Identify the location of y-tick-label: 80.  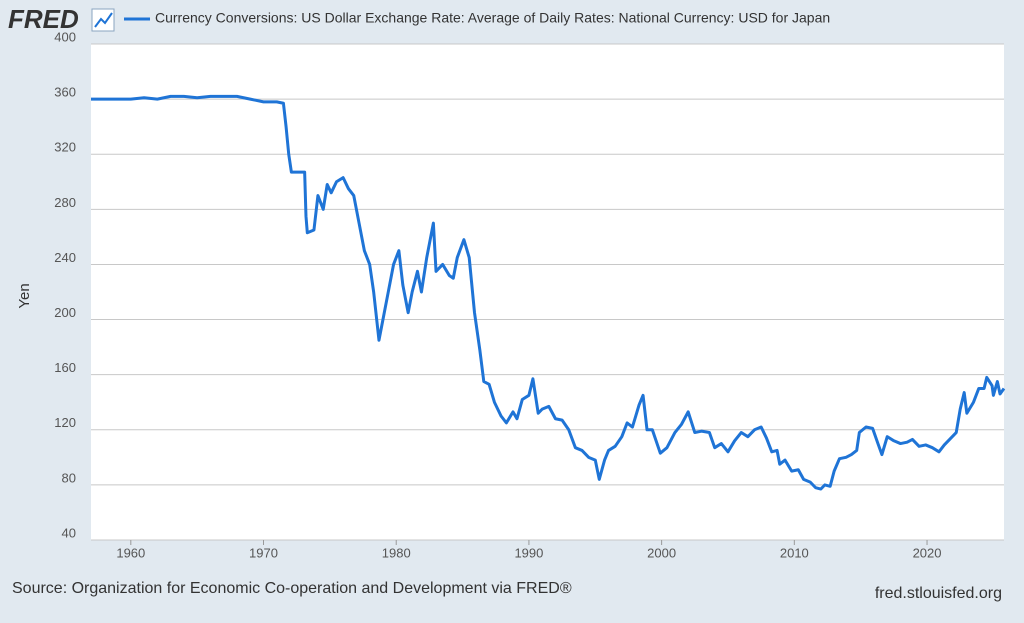
(69, 477).